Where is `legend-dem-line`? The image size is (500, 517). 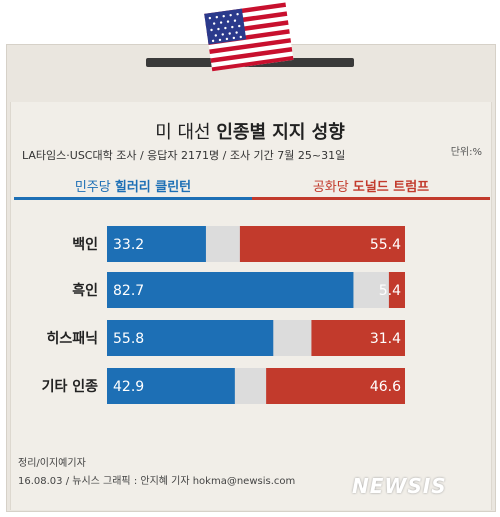 legend-dem-line is located at coordinates (133, 198).